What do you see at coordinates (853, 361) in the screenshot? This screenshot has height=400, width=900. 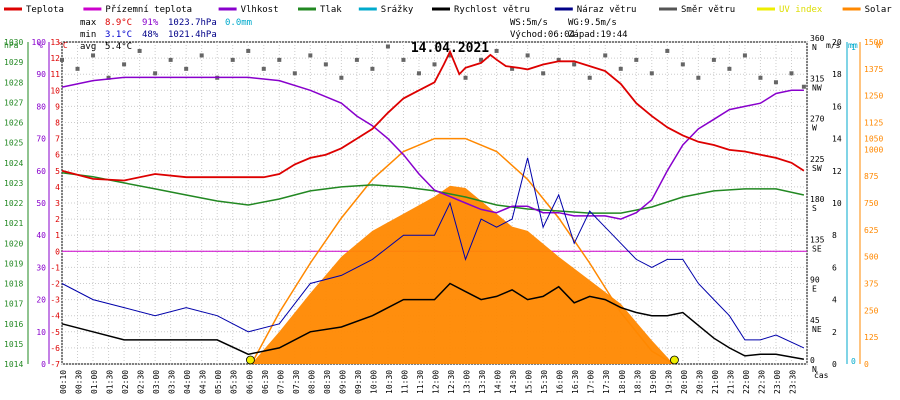 I see `tick-mm-0: 0` at bounding box center [853, 361].